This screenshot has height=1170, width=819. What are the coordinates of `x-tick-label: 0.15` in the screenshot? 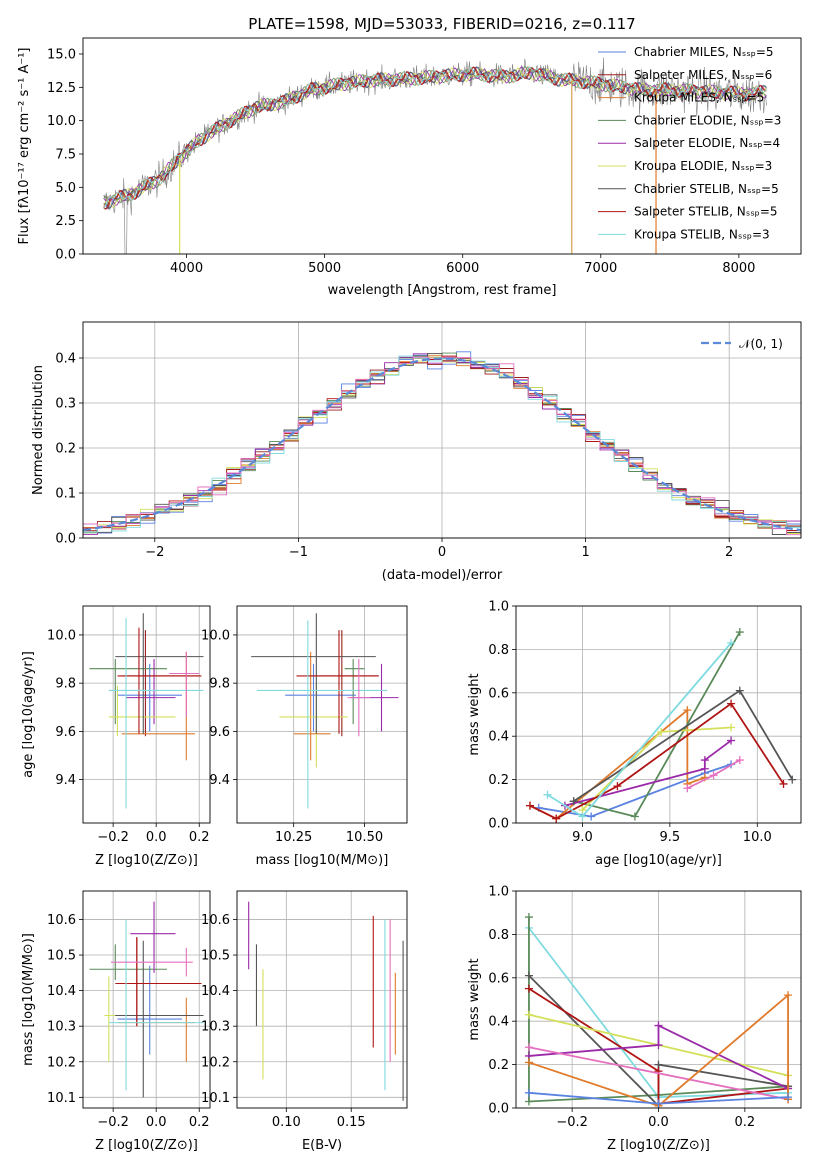 It's located at (351, 1122).